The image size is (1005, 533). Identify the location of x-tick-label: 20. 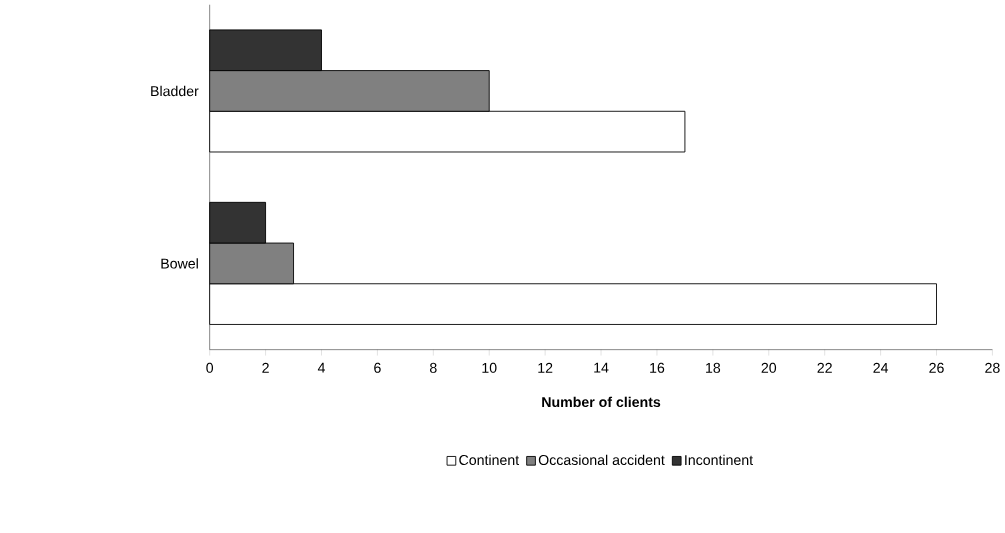
(769, 367).